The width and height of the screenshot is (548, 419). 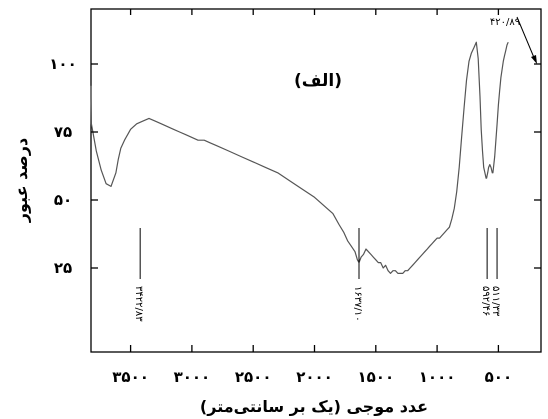 I want to click on top-peak-arrowhead, so click(x=534, y=59).